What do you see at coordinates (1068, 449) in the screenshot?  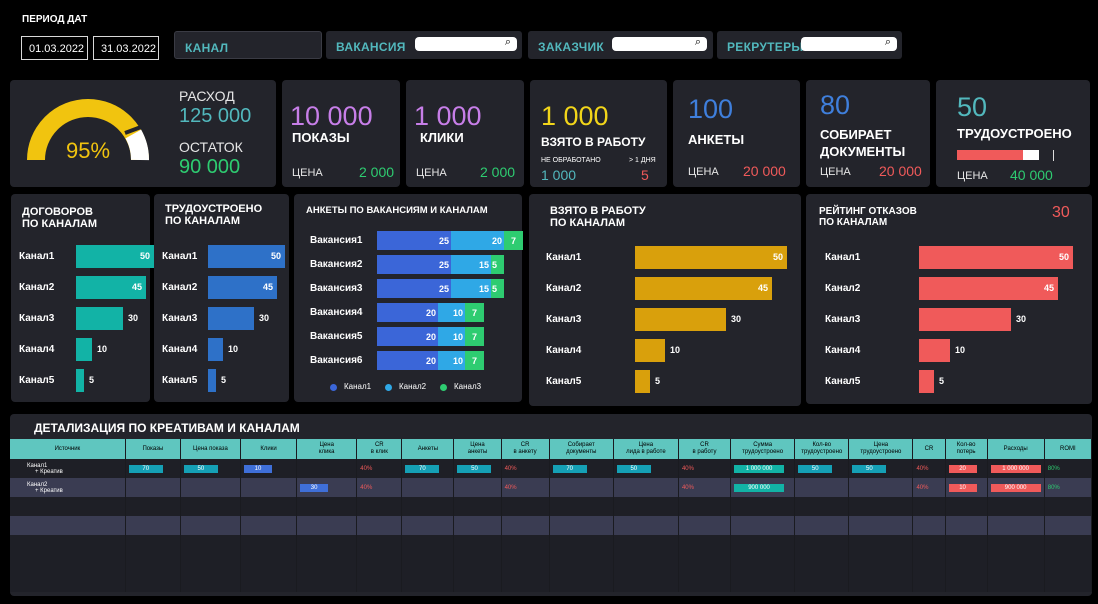 I see `table-header-cell: ROMI` at bounding box center [1068, 449].